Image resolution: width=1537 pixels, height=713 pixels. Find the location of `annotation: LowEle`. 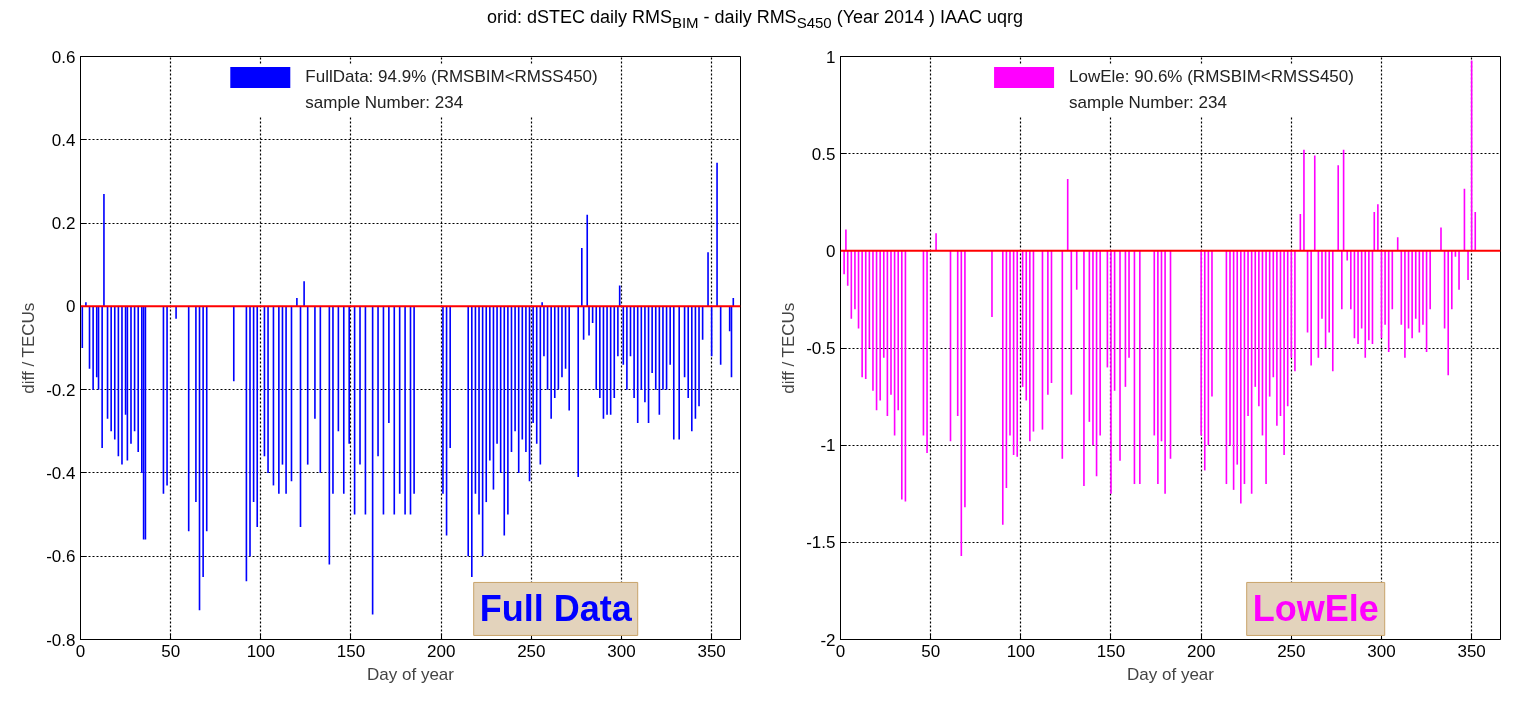

annotation: LowEle is located at coordinates (1315, 609).